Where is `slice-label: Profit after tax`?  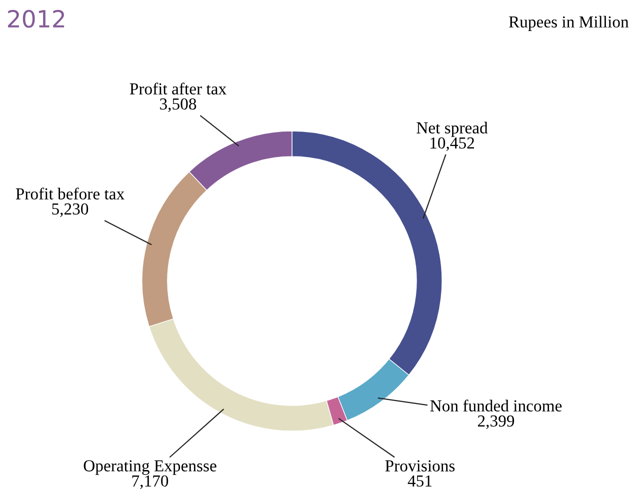
slice-label: Profit after tax is located at coordinates (178, 88).